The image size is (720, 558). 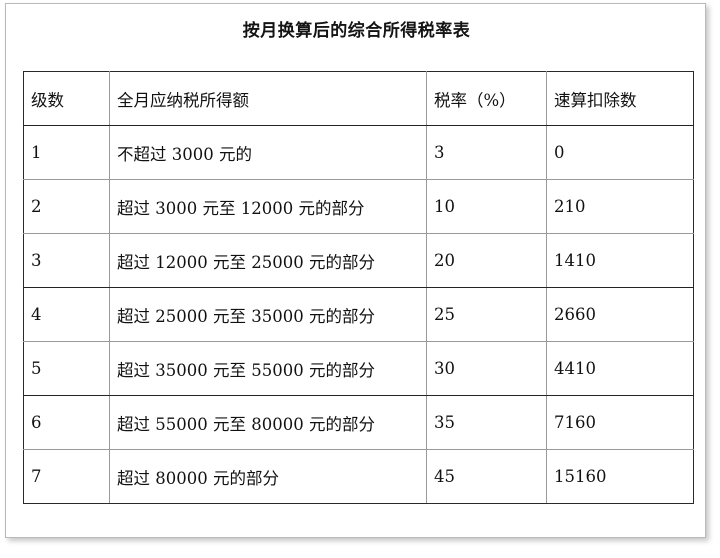 What do you see at coordinates (486, 152) in the screenshot?
I see `cell-rate: 3` at bounding box center [486, 152].